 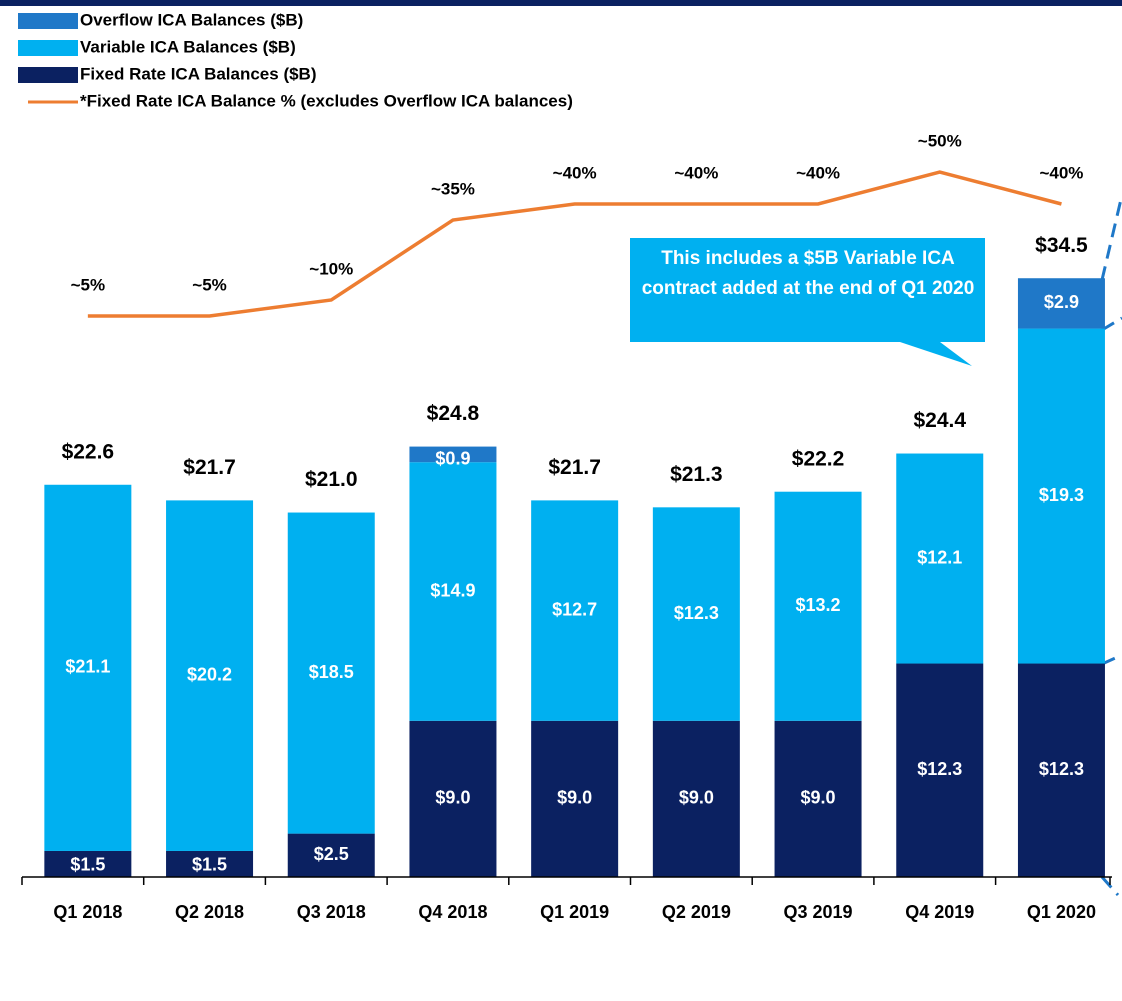 I want to click on legend-label: Fixed Rate ICA Balances ($B), so click(x=198, y=73).